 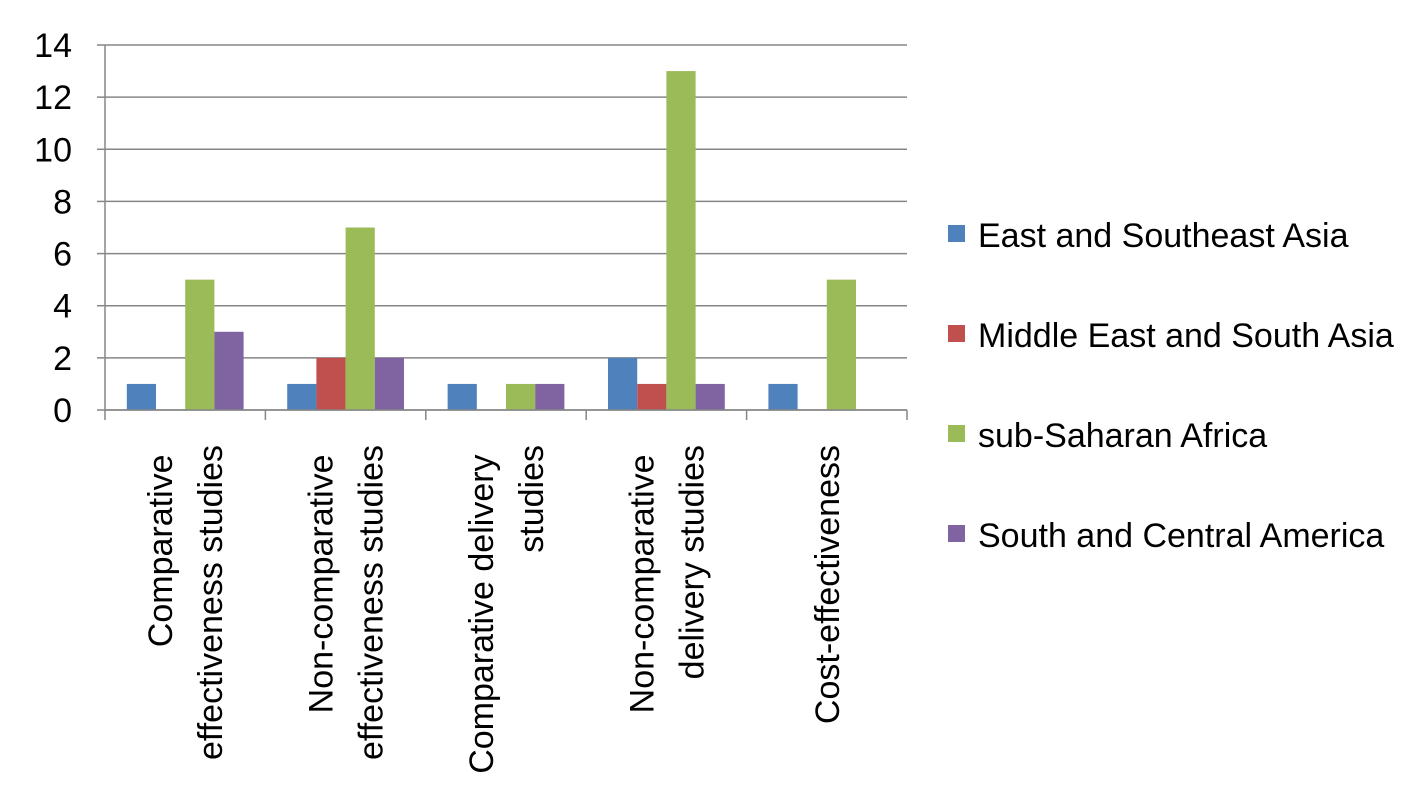 What do you see at coordinates (62, 411) in the screenshot?
I see `y-tick-label: 0` at bounding box center [62, 411].